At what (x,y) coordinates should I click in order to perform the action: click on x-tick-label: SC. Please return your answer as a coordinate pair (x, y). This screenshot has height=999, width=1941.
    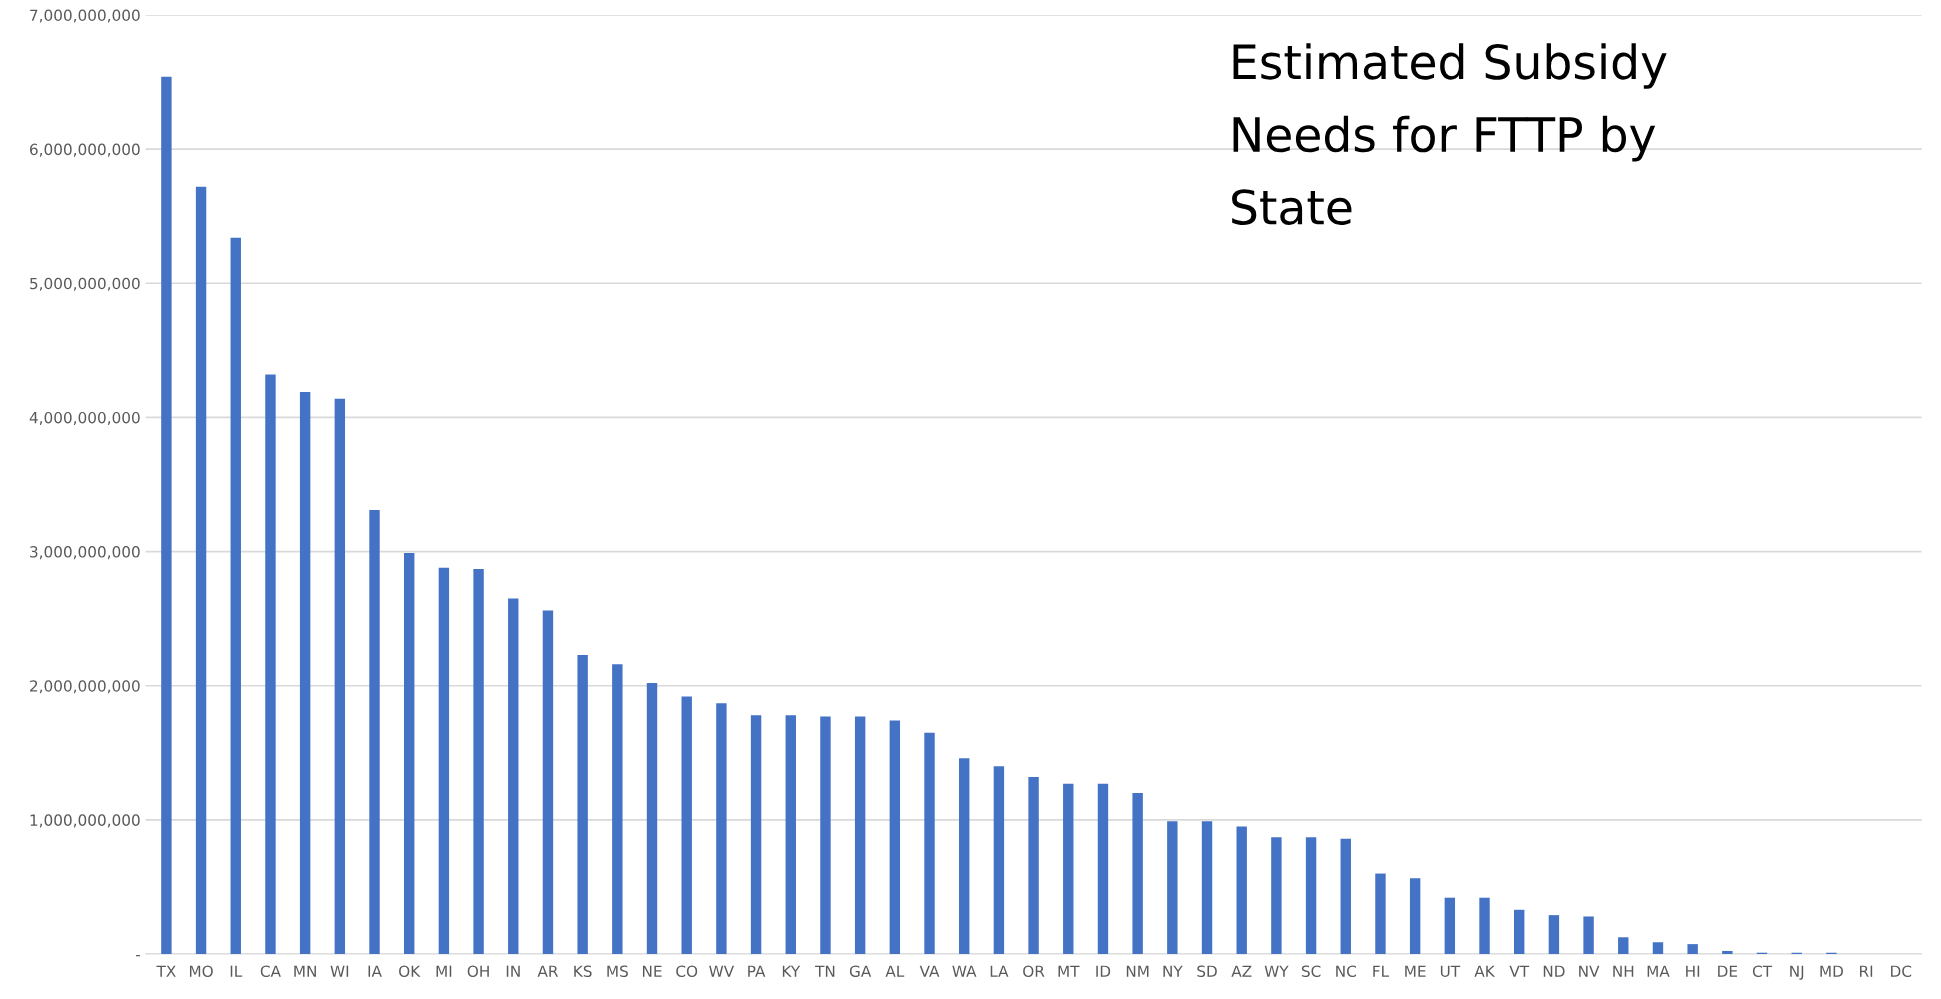
    Looking at the image, I should click on (1311, 971).